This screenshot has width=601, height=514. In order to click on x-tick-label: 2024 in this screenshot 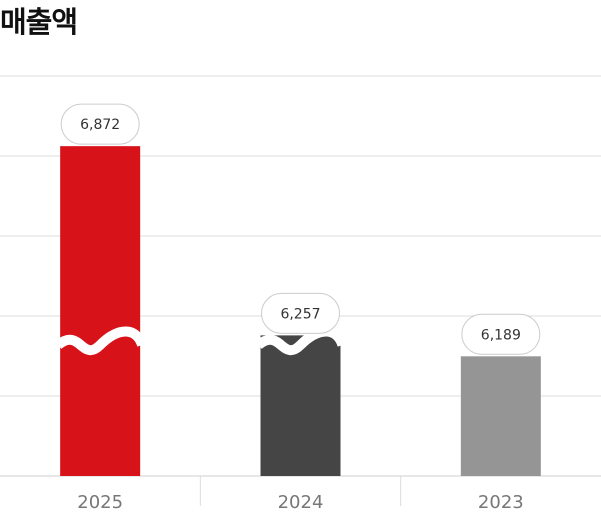, I will do `click(301, 502)`.